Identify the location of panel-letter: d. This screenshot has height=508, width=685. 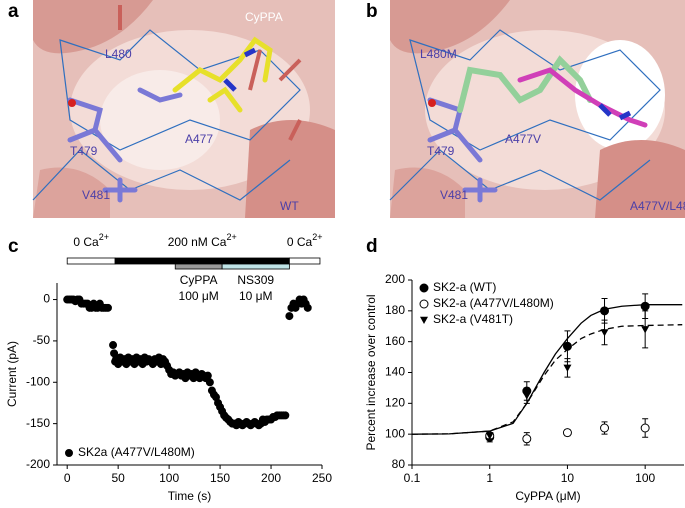
(372, 246).